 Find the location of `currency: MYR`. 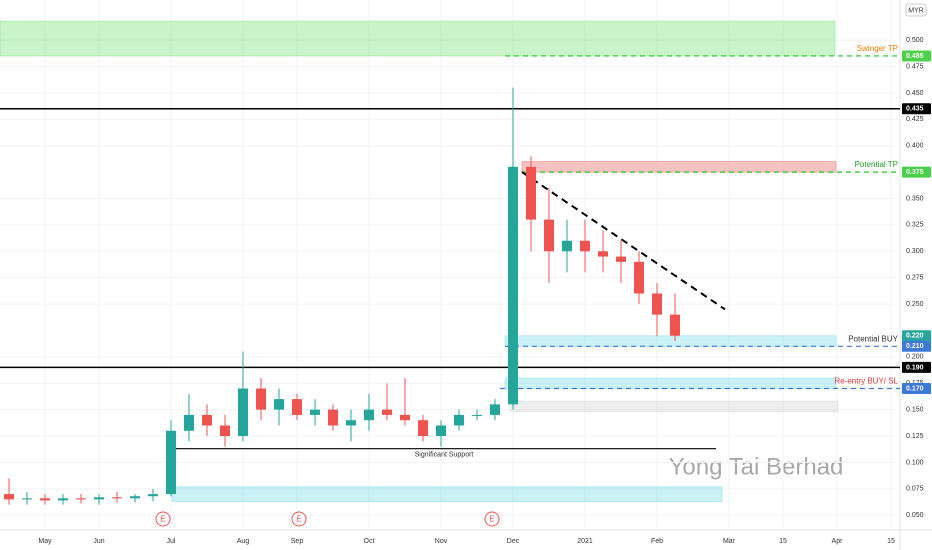

currency: MYR is located at coordinates (916, 10).